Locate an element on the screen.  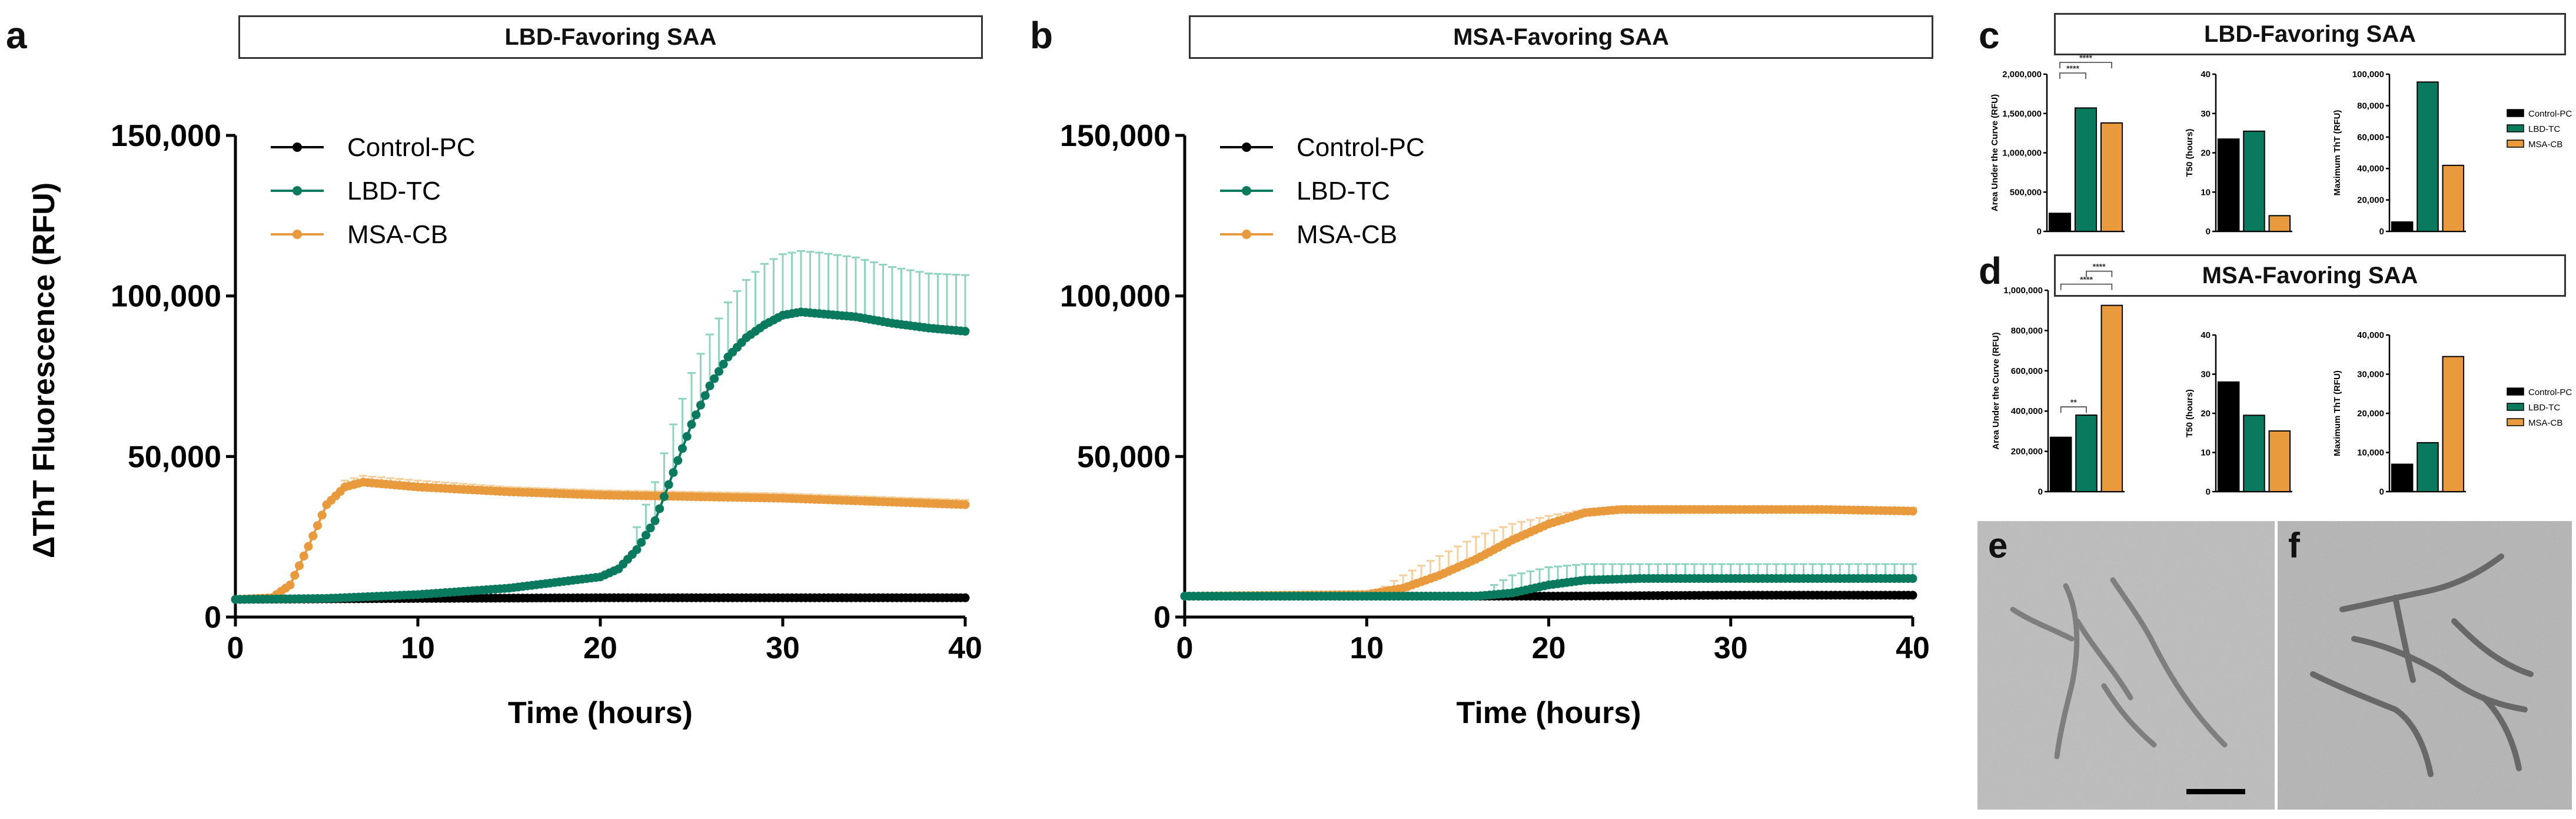
em-image-e-graphic is located at coordinates (2126, 665).